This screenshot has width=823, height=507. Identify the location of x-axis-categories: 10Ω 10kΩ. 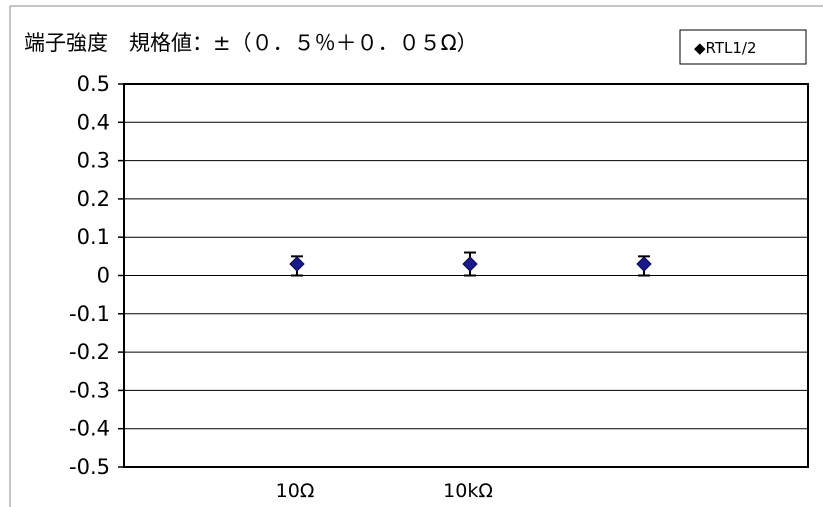
(384, 491).